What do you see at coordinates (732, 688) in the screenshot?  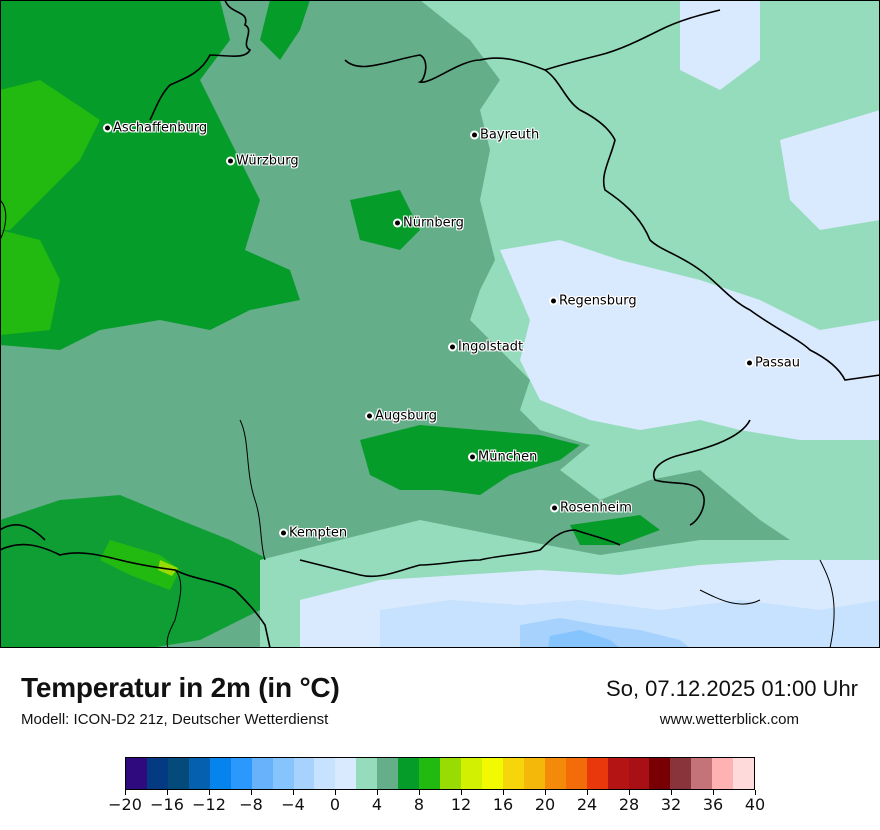 I see `valid-time: So, 07.12.2025 01:00 Uhr` at bounding box center [732, 688].